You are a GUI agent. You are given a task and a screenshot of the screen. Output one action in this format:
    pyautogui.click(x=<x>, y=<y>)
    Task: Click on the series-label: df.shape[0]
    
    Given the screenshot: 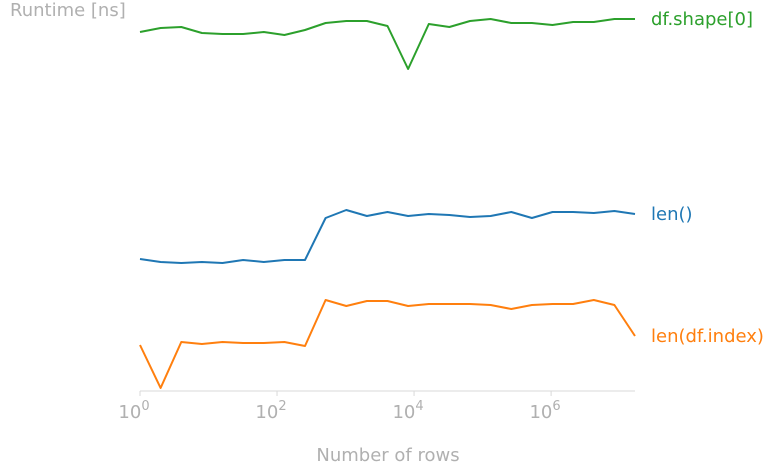 What is the action you would take?
    pyautogui.click(x=702, y=19)
    